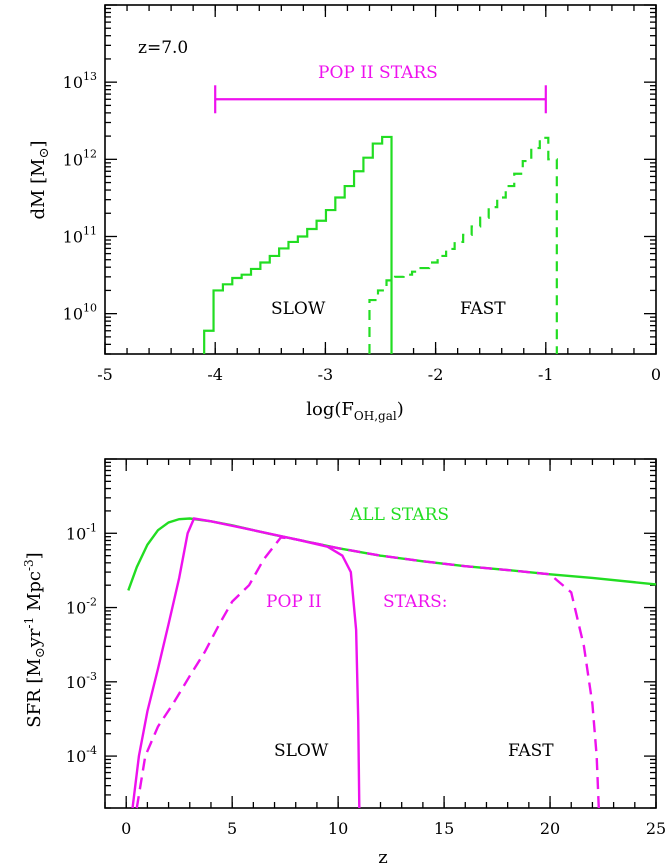 This screenshot has height=867, width=670. What do you see at coordinates (382, 857) in the screenshot?
I see `bottom-x-axis-label: z` at bounding box center [382, 857].